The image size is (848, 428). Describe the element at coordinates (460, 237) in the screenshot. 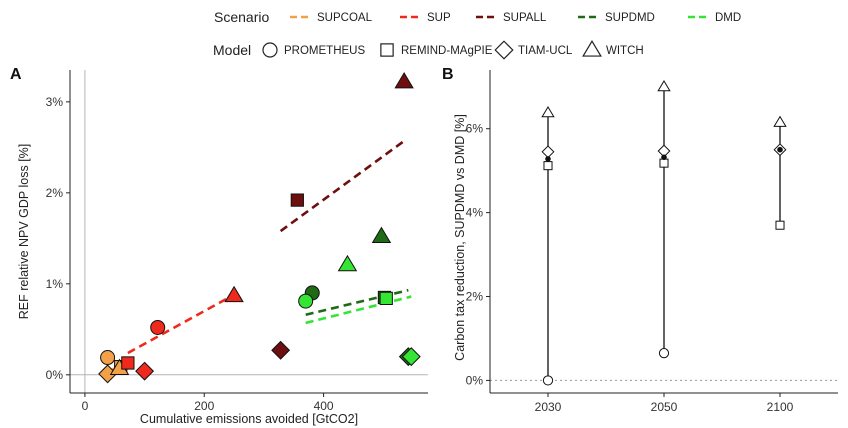

I see `b-y-axis-title: Carbon tax reduction, SUPDMD vs DMD [%]` at that location.